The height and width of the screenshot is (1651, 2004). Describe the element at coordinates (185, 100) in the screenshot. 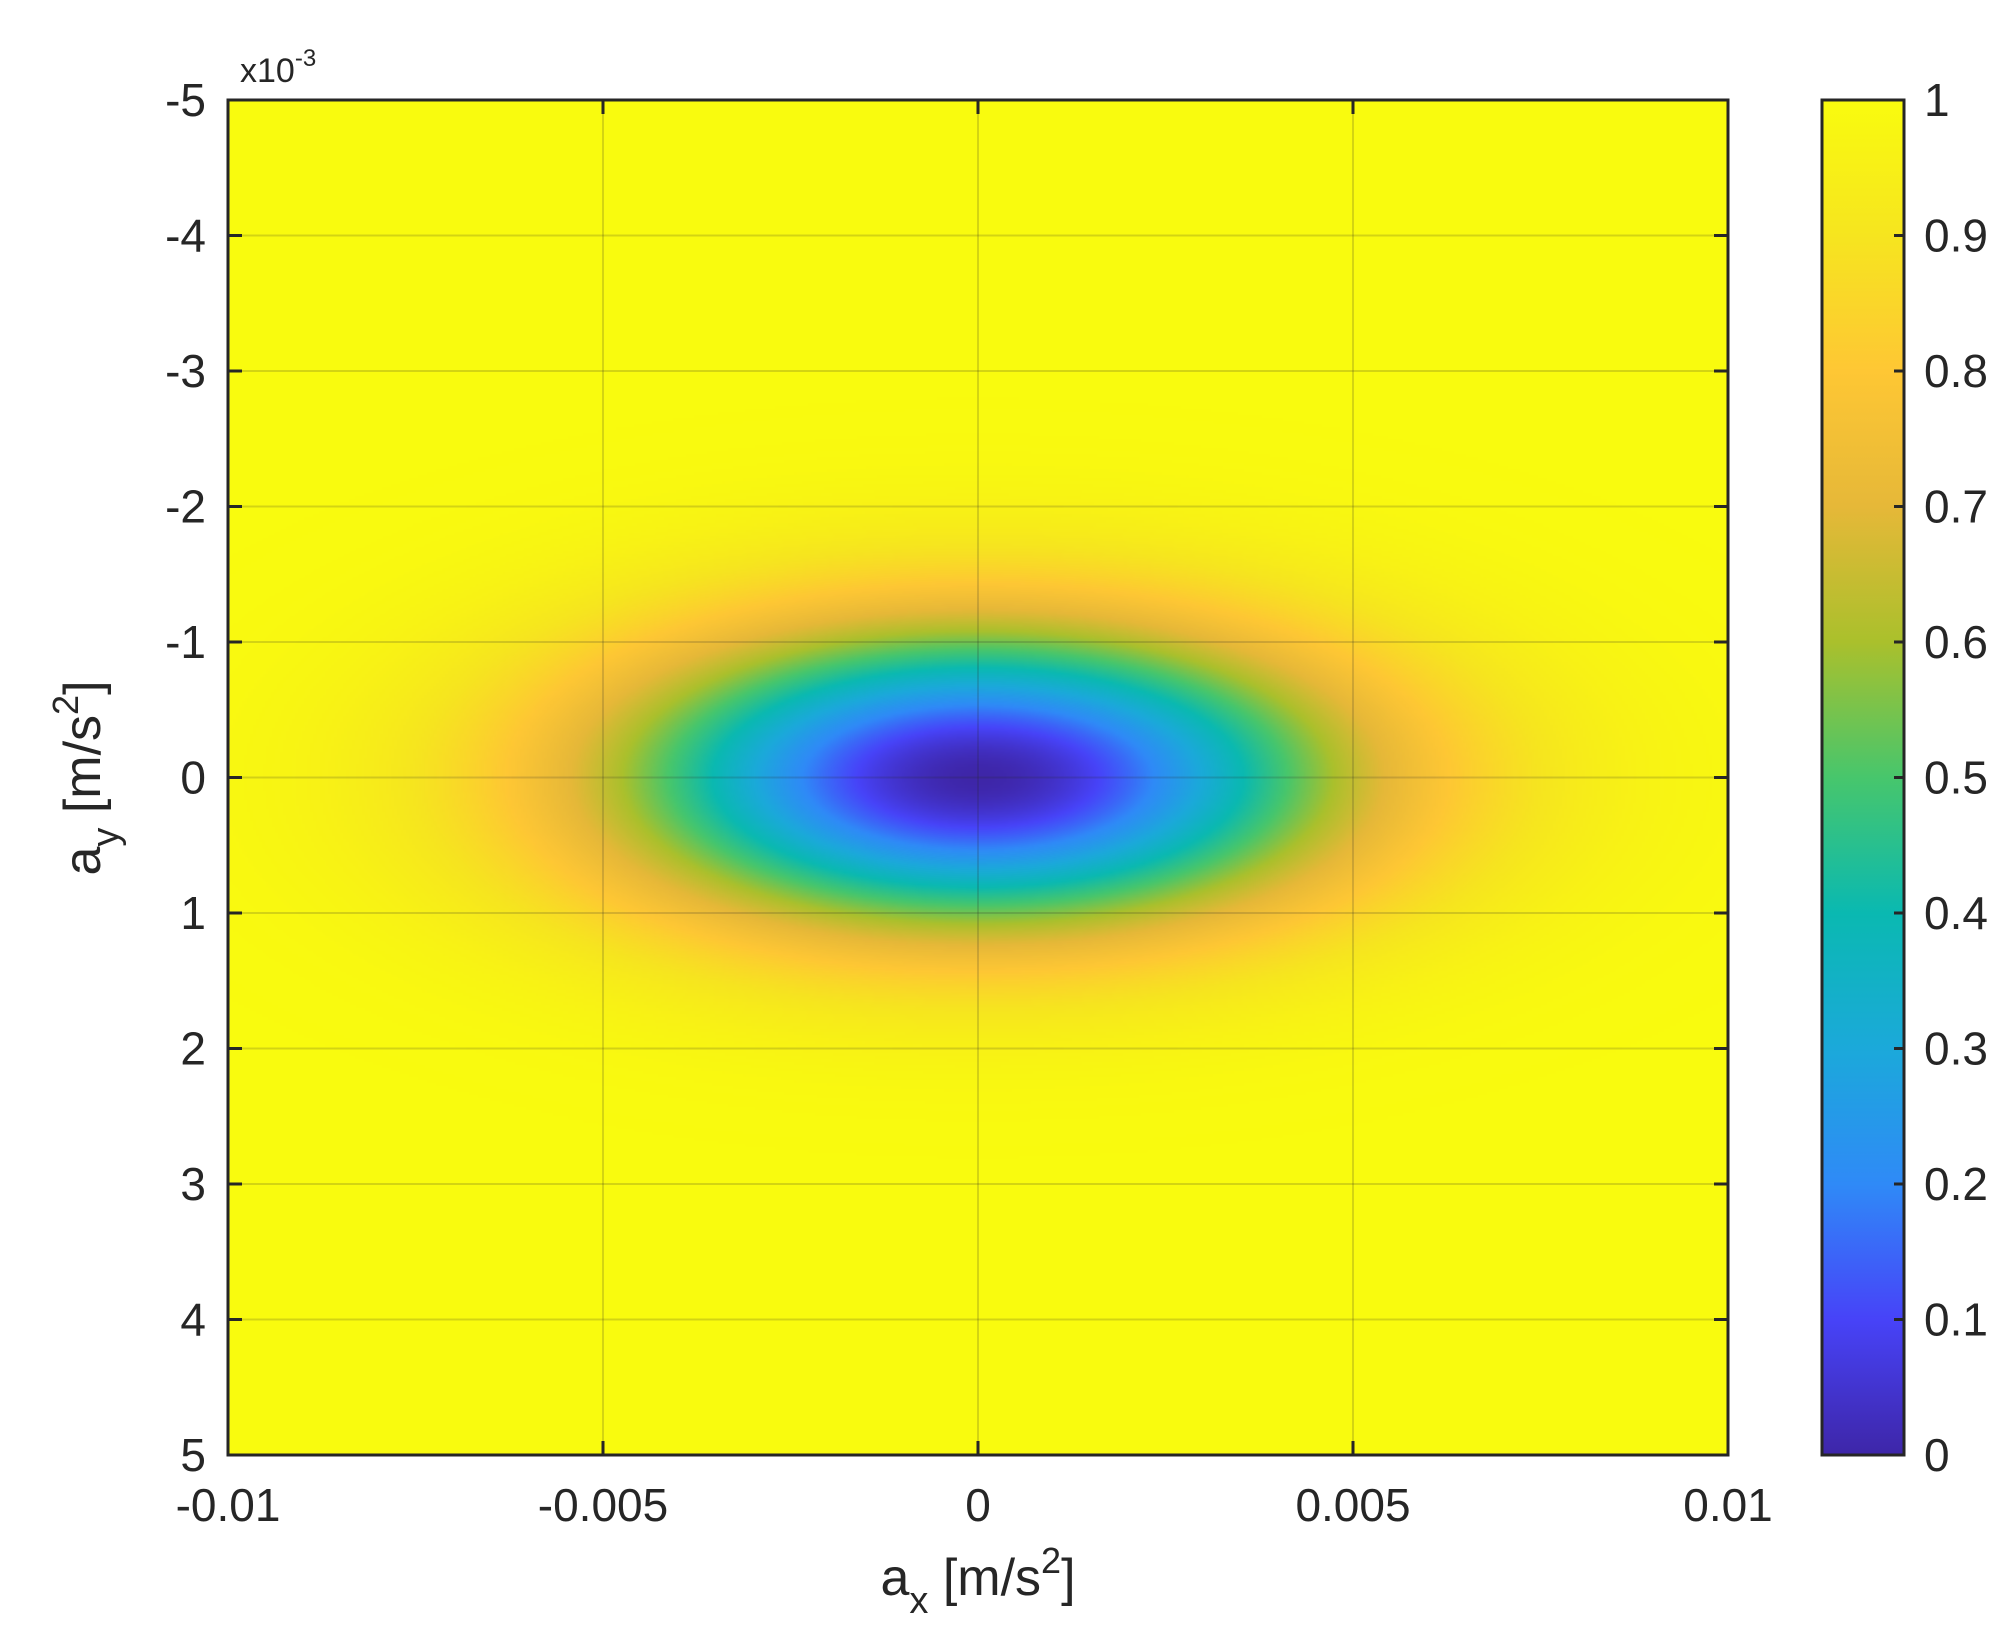

I see `y-tick-label: -5` at that location.